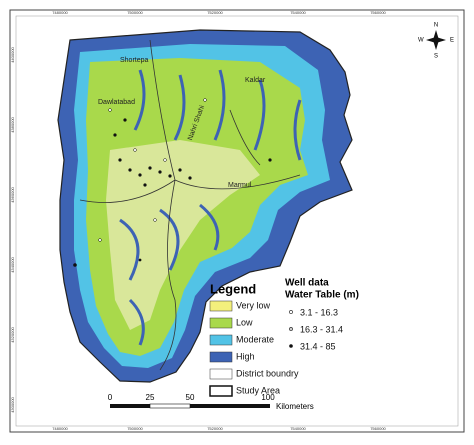  I want to click on wells-item: 3.1 - 16.3, so click(319, 312).